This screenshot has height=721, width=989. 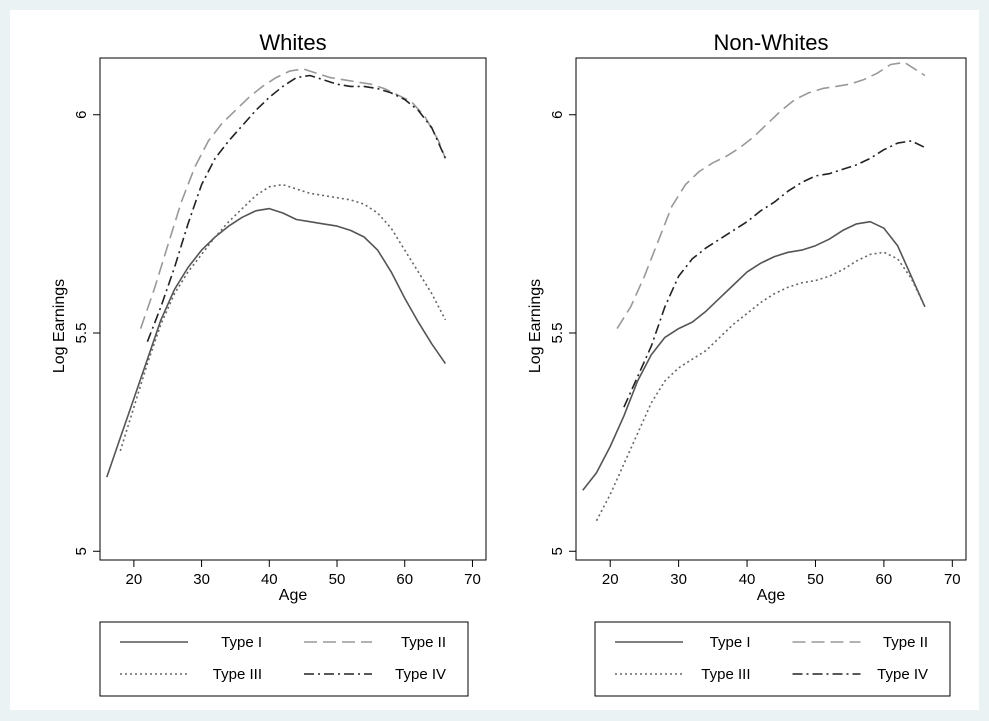 What do you see at coordinates (774, 274) in the screenshot?
I see `series-line-type-iv` at bounding box center [774, 274].